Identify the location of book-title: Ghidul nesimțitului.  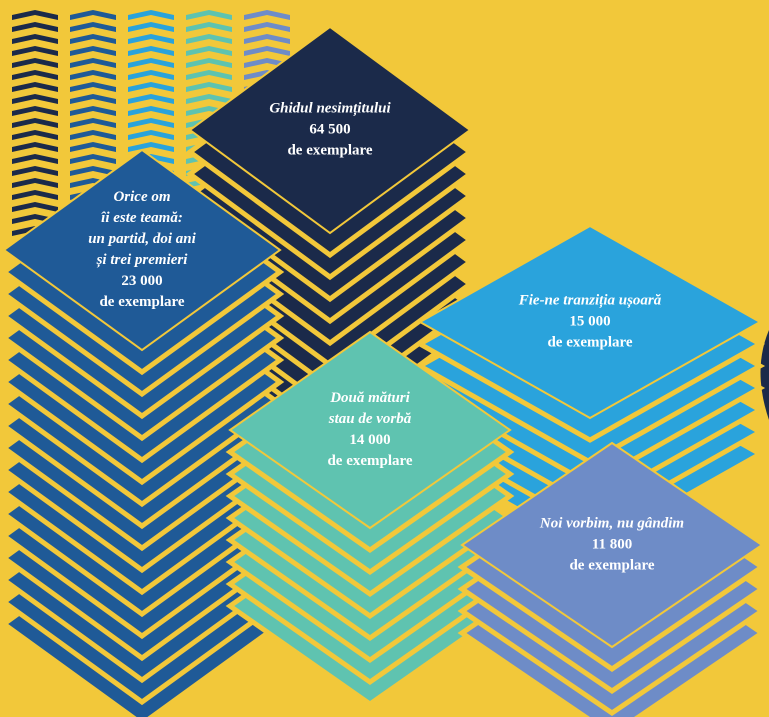
(330, 108).